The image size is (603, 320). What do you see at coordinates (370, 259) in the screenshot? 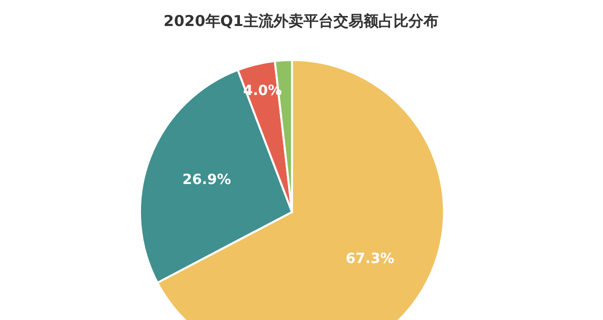
I see `data-label: 67.3%` at bounding box center [370, 259].